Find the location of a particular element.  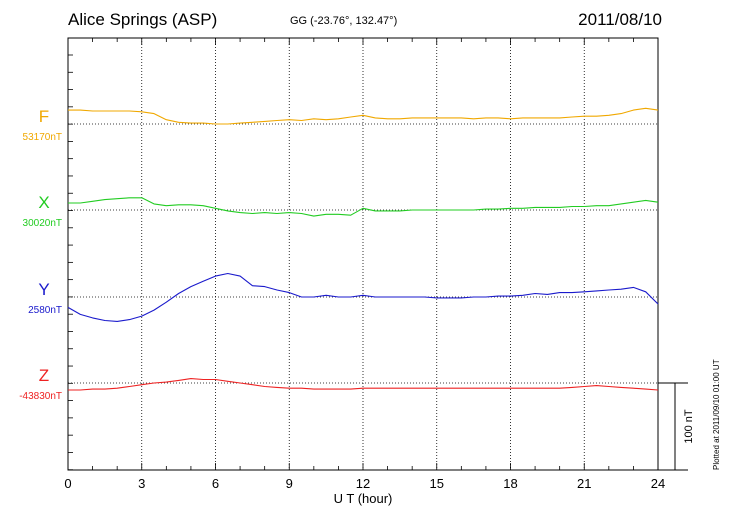

series-baseline-z: -43830nT is located at coordinates (40, 396).